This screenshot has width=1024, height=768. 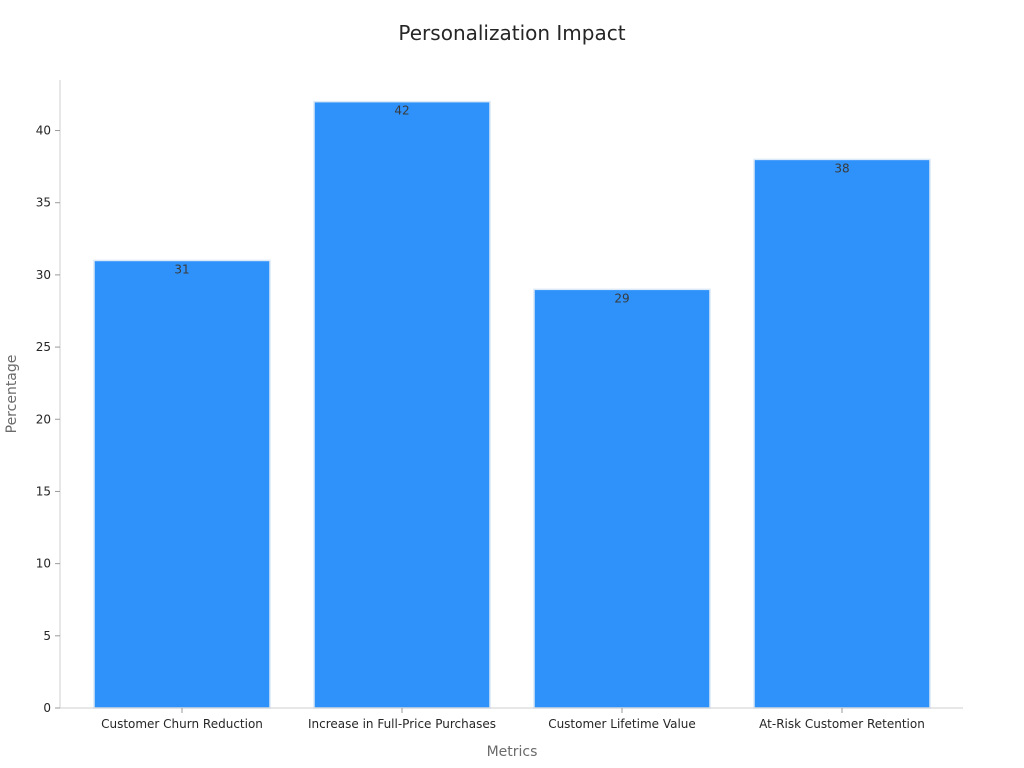 What do you see at coordinates (47, 708) in the screenshot?
I see `y-tick-label: 0` at bounding box center [47, 708].